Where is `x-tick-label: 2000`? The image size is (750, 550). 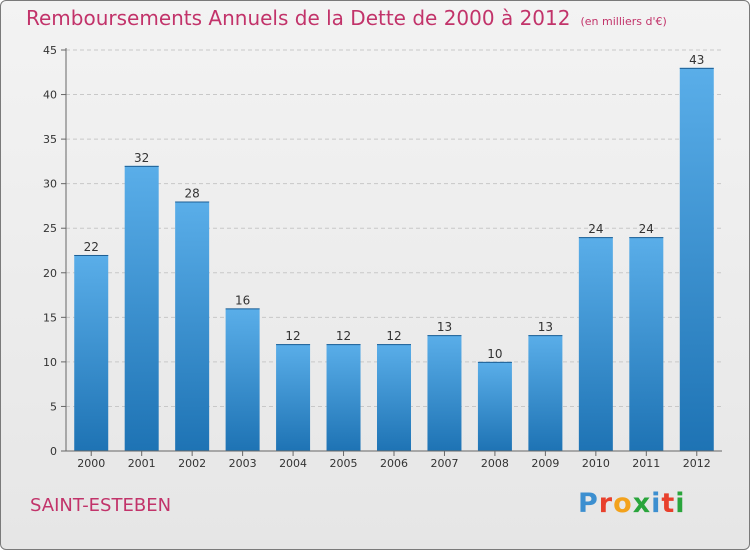 x-tick-label: 2000 is located at coordinates (91, 463).